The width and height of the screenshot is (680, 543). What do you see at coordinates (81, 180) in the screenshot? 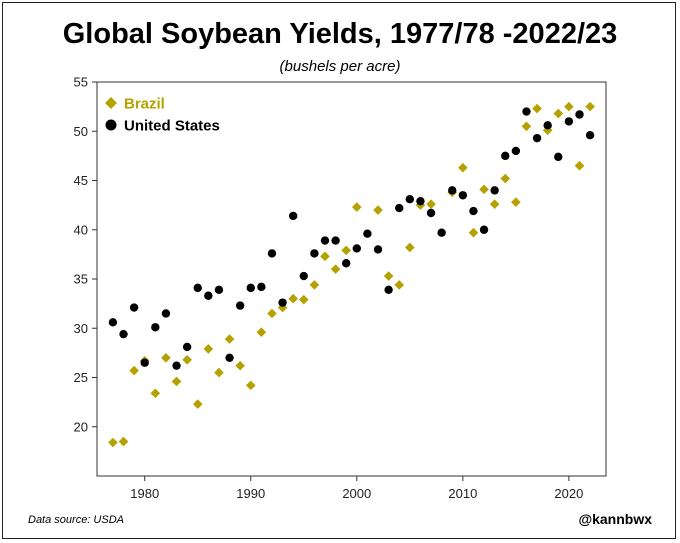
I see `y-tick-label: 45` at bounding box center [81, 180].